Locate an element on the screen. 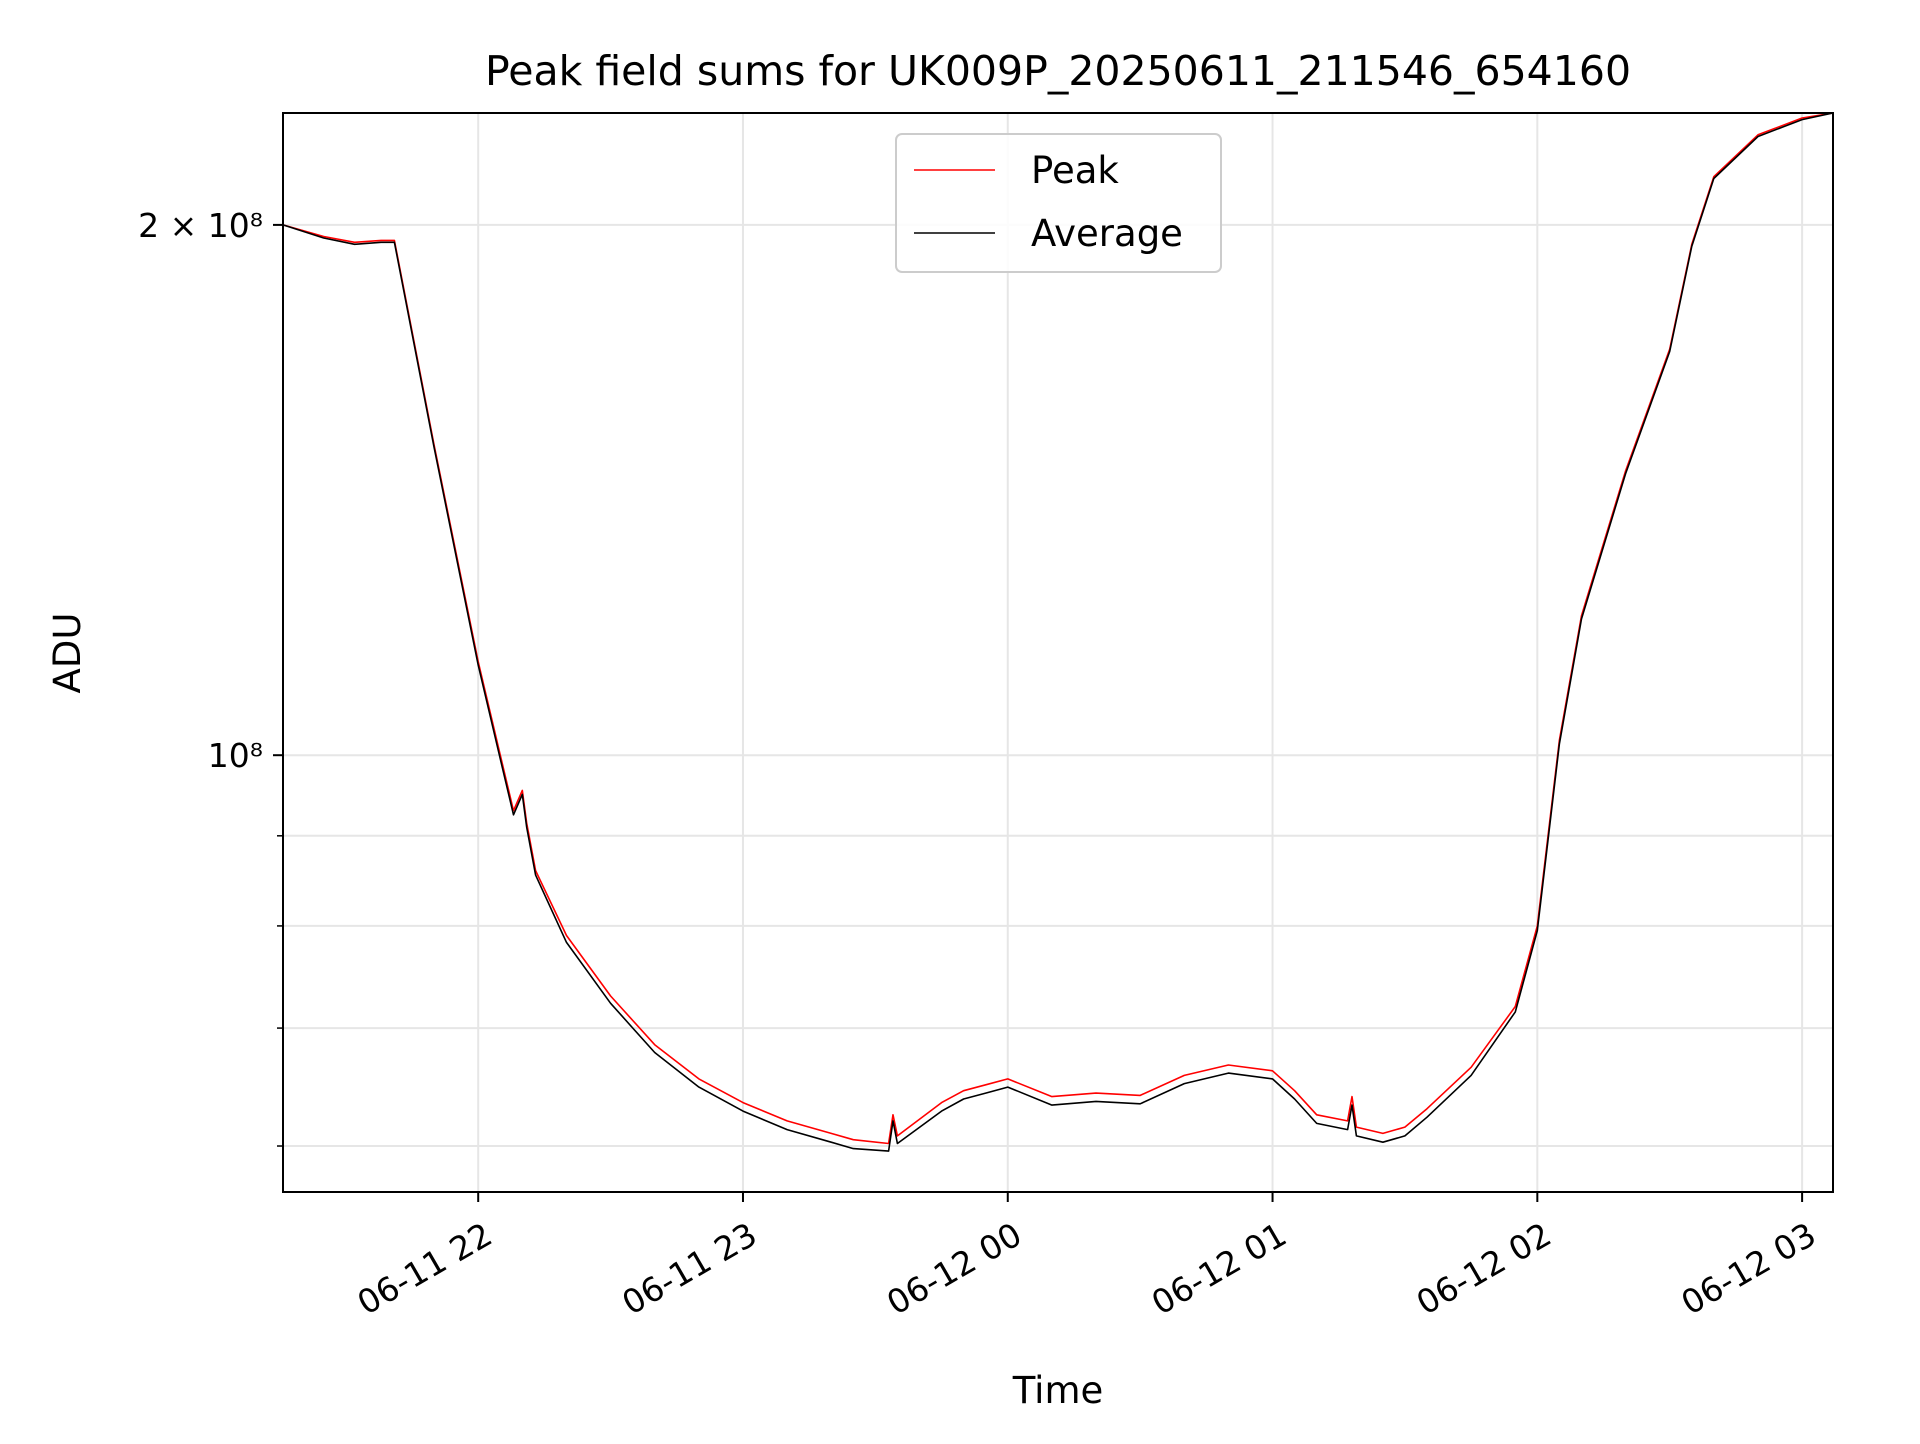  x-tick-label: 06-12 00 is located at coordinates (954, 1269).